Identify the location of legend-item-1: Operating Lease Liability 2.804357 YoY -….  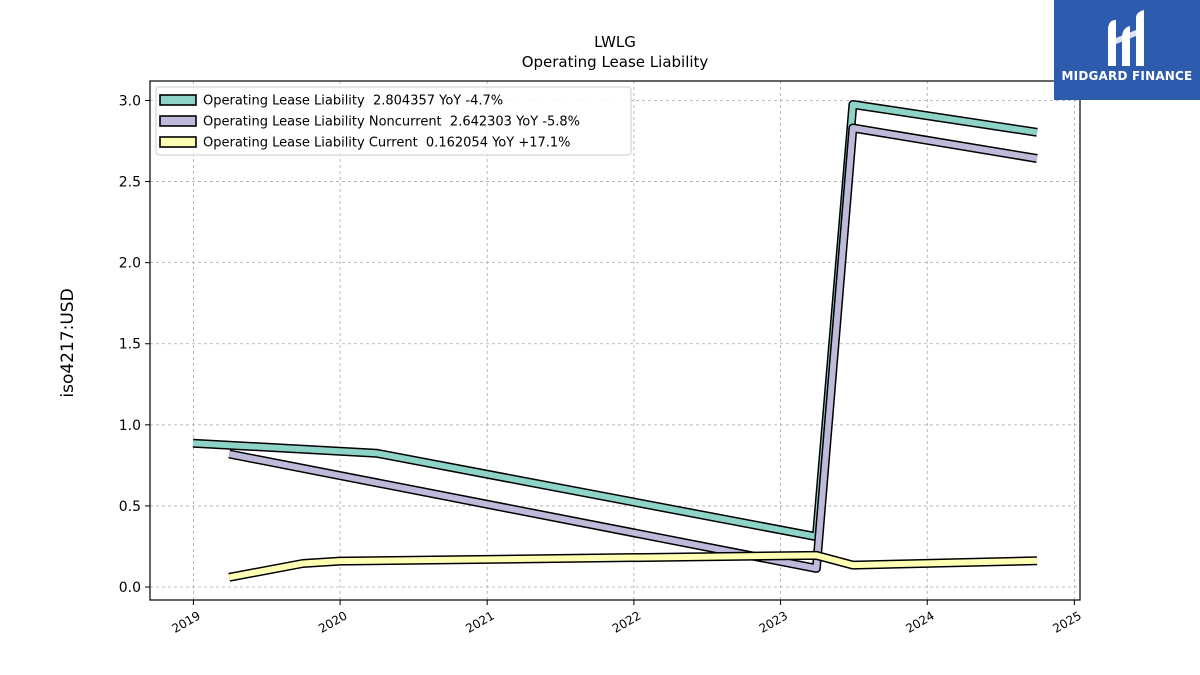
(331, 101).